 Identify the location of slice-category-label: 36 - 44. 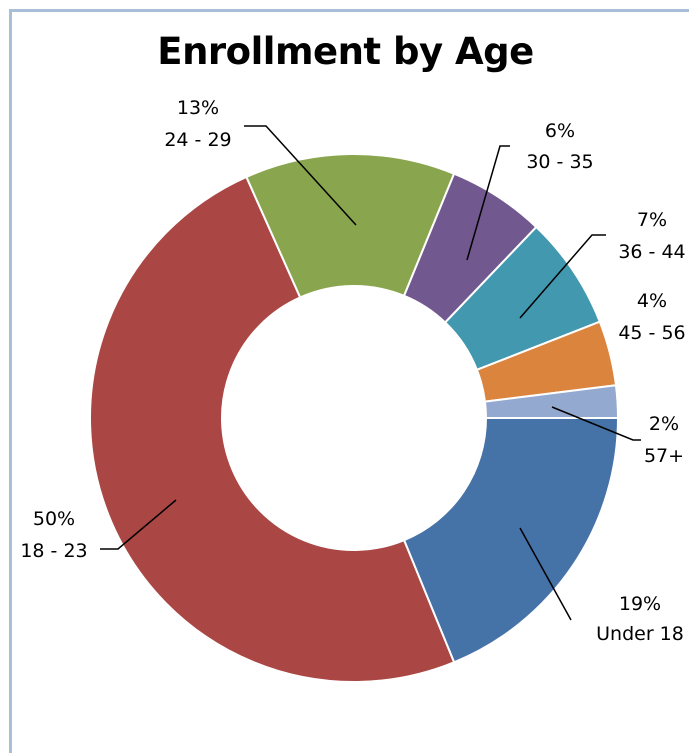
(651, 252).